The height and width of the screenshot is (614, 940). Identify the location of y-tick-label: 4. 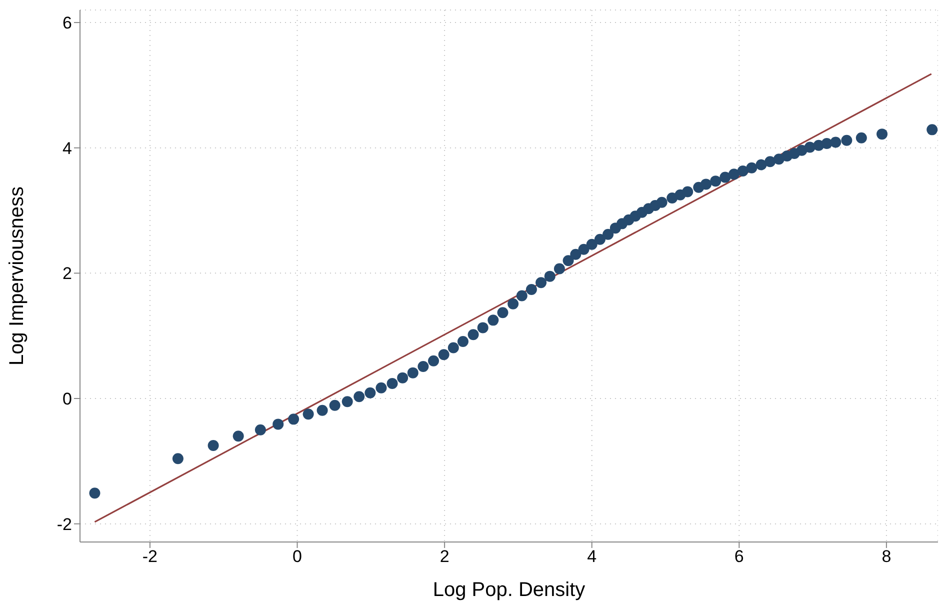
(67, 148).